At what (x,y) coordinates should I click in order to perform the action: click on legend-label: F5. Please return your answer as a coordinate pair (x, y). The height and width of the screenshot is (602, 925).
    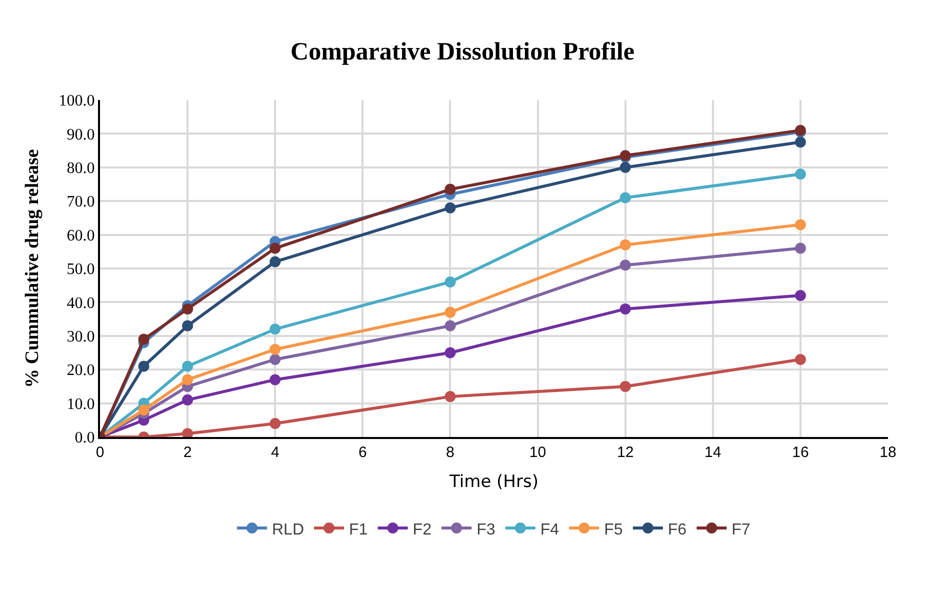
    Looking at the image, I should click on (613, 529).